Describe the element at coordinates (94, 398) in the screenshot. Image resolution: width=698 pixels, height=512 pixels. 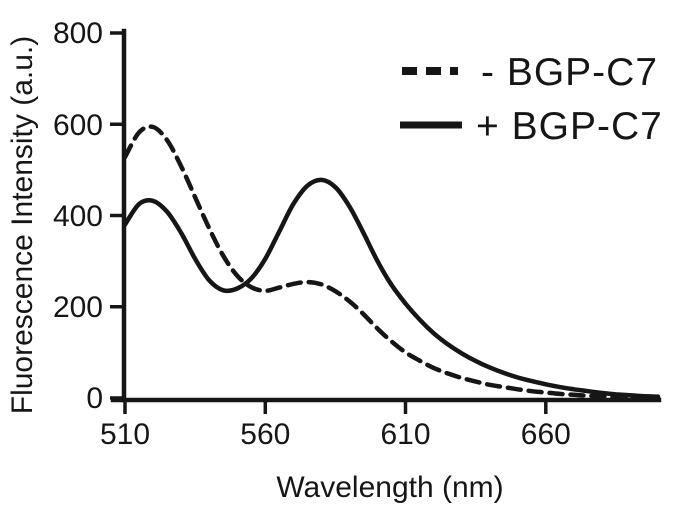
I see `y-tick-label-0: 0` at that location.